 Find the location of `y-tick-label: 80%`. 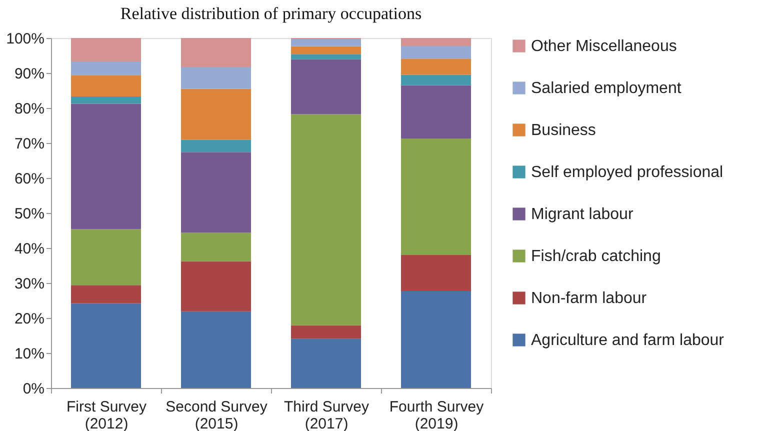

y-tick-label: 80% is located at coordinates (29, 109).